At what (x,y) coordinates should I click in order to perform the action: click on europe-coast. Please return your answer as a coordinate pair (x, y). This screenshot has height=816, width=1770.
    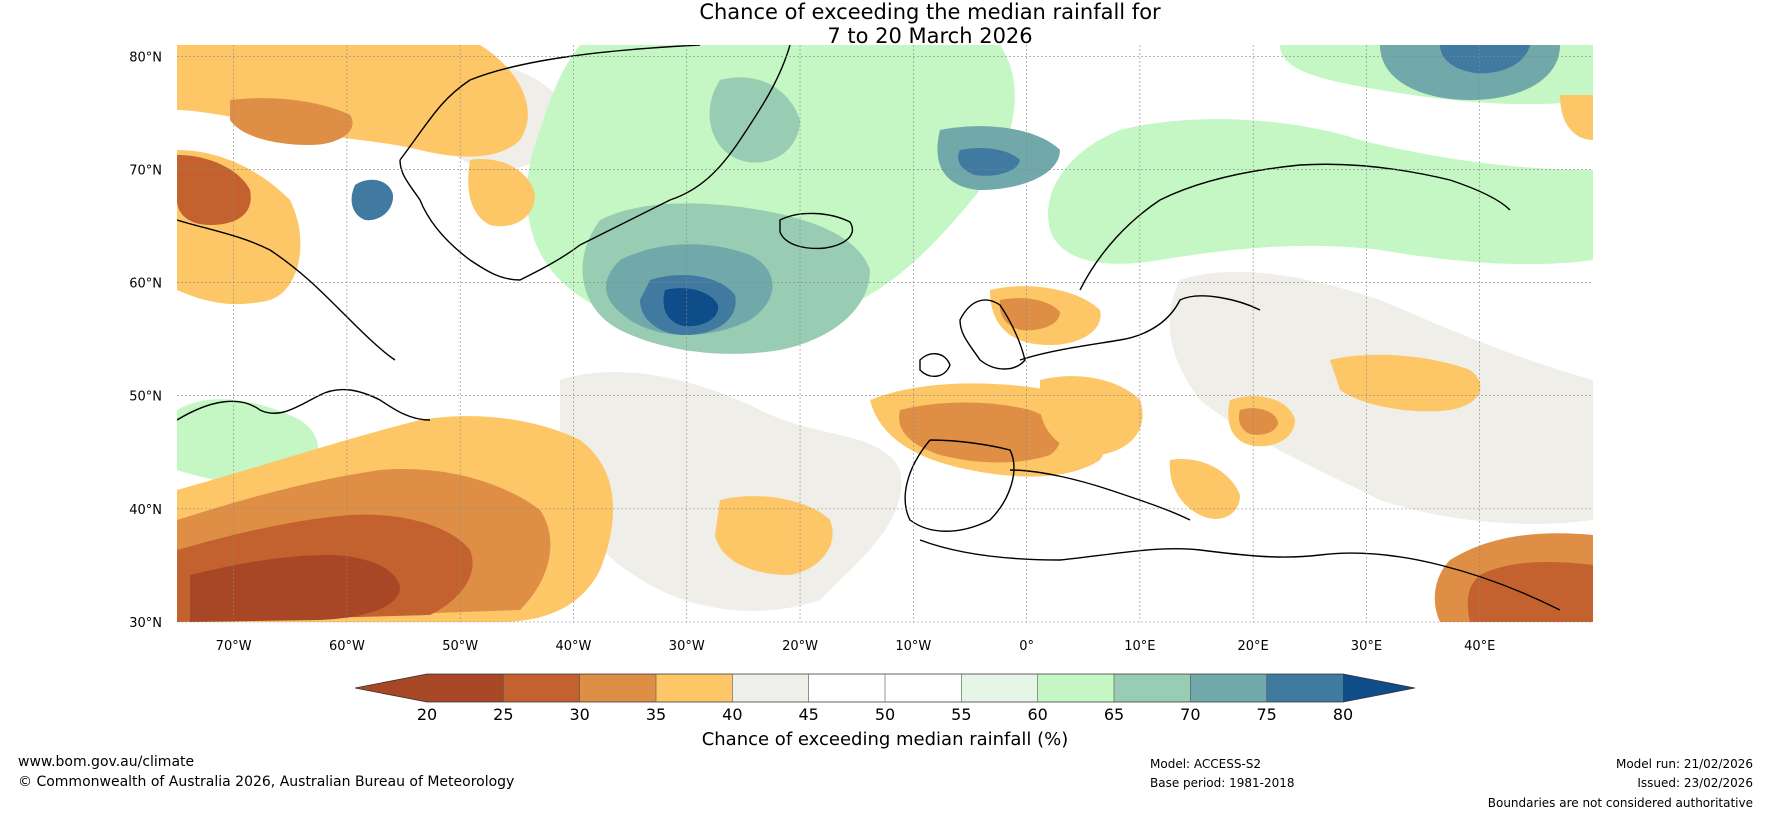
    Looking at the image, I should click on (1082, 413).